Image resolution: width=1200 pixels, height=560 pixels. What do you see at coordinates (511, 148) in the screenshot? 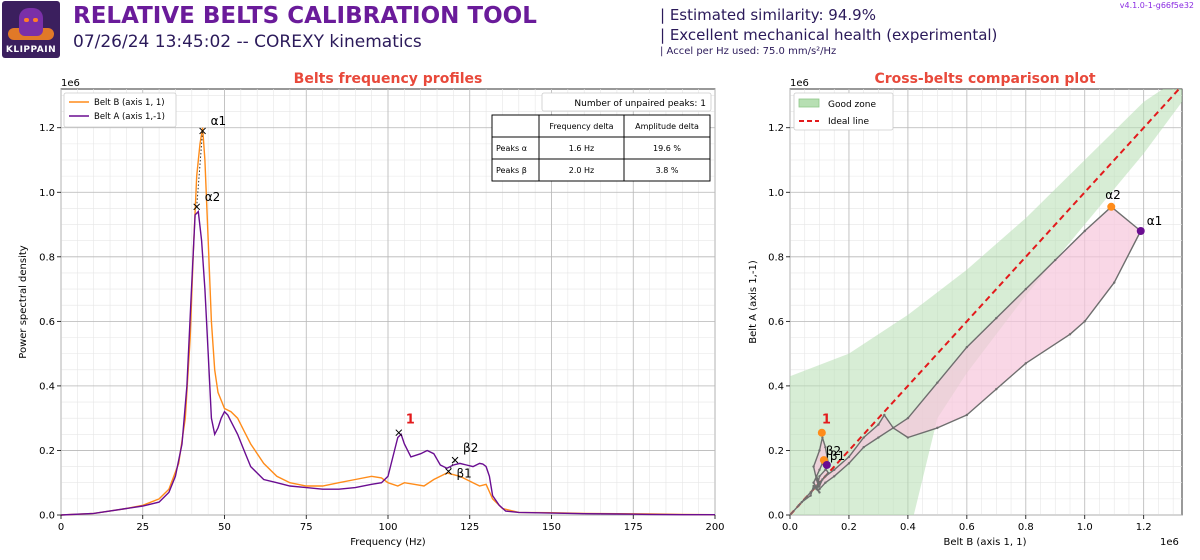
I see `table-cell-text: Peaks α` at bounding box center [511, 148].